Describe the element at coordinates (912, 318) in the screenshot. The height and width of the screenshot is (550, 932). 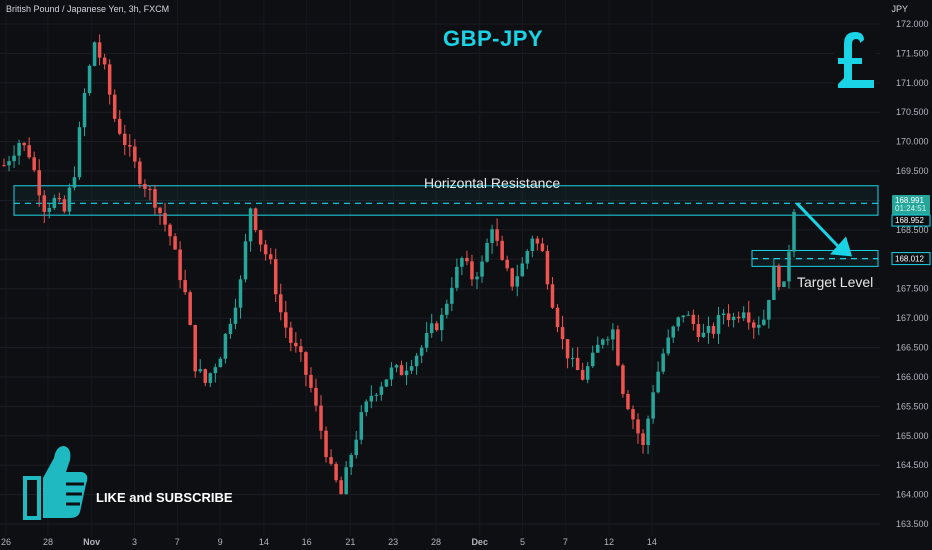
I see `y-tick-label: 167.000` at that location.